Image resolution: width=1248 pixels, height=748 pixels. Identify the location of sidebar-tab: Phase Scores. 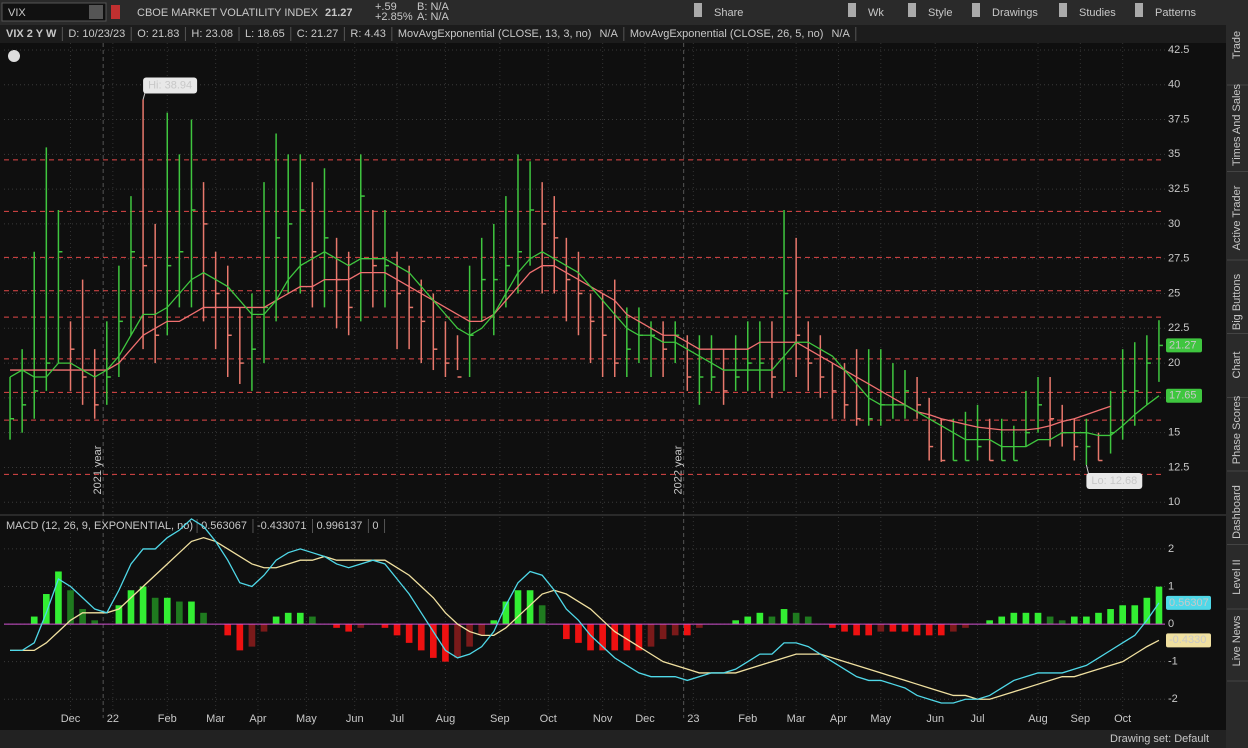
(1237, 429).